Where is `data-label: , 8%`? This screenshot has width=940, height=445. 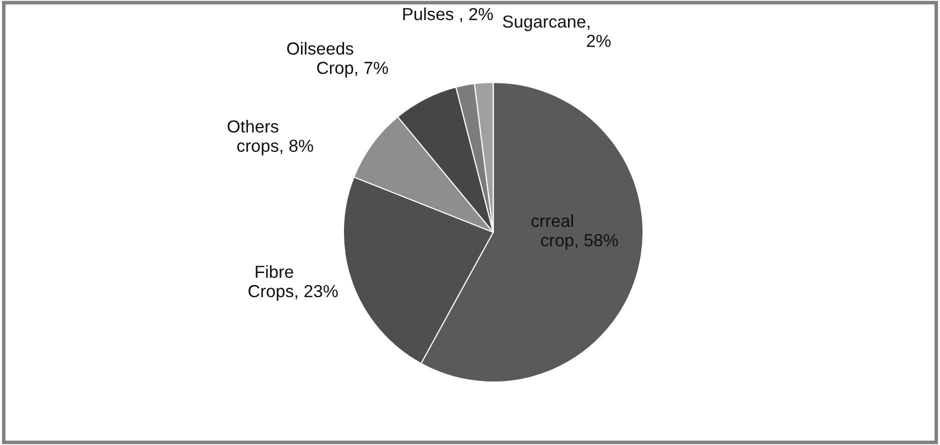
data-label: , 8% is located at coordinates (297, 147).